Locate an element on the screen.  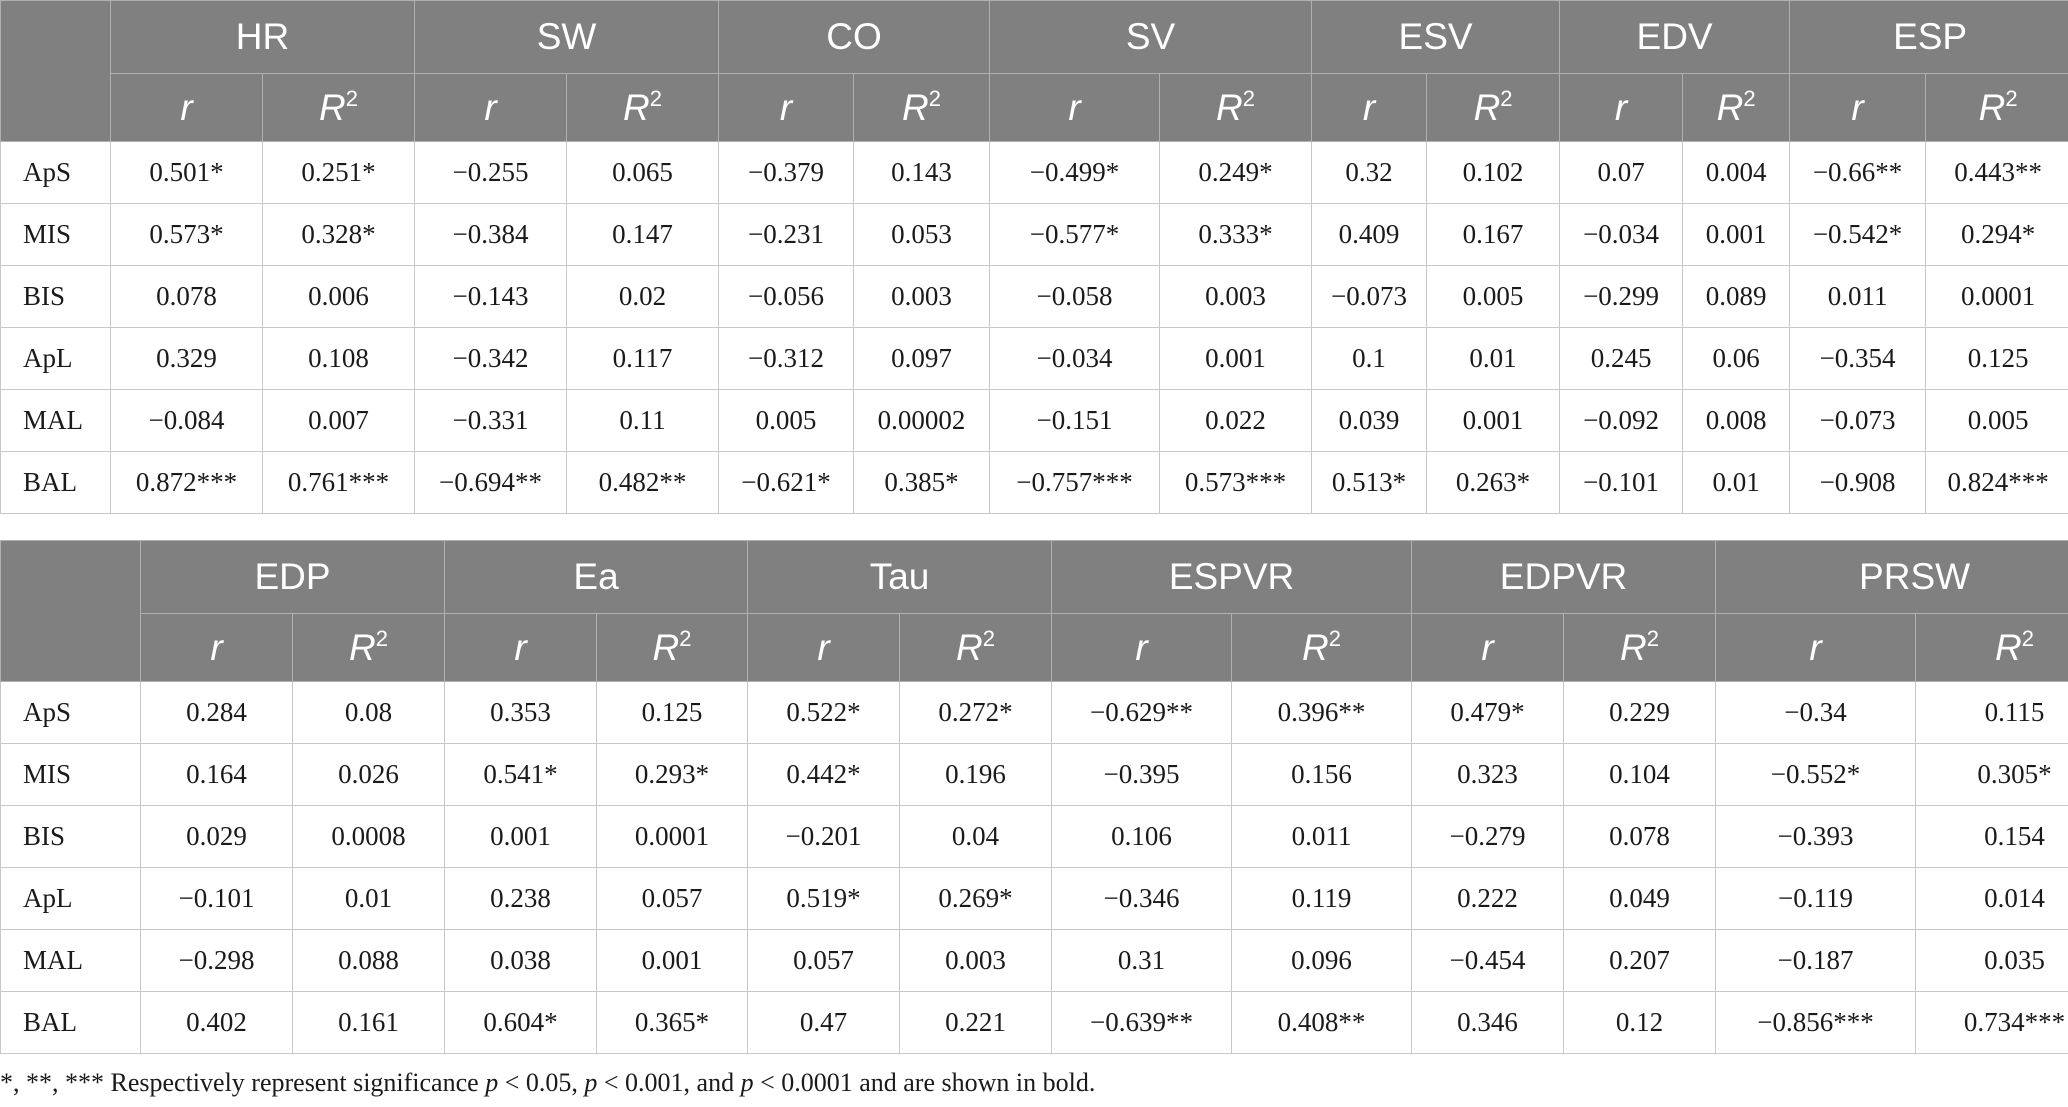
table-cell: −0.694** is located at coordinates (491, 482).